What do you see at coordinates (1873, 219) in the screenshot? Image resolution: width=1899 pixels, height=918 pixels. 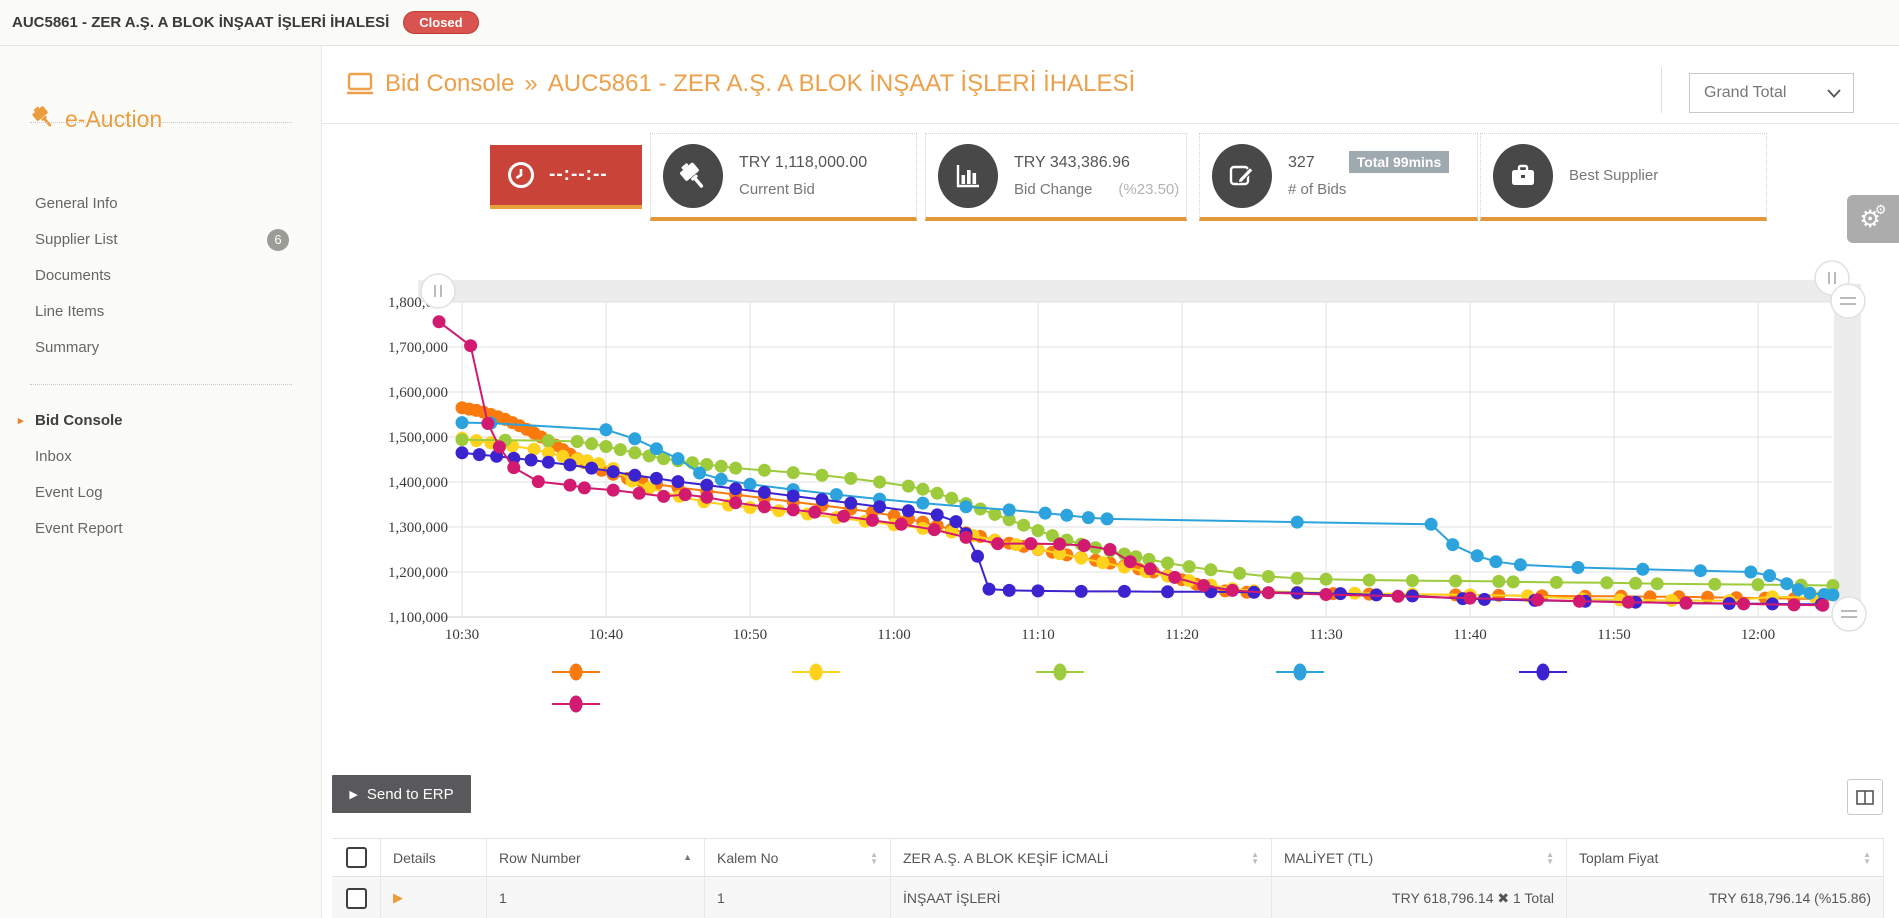 I see `settings-button: ⚙ ⚙` at bounding box center [1873, 219].